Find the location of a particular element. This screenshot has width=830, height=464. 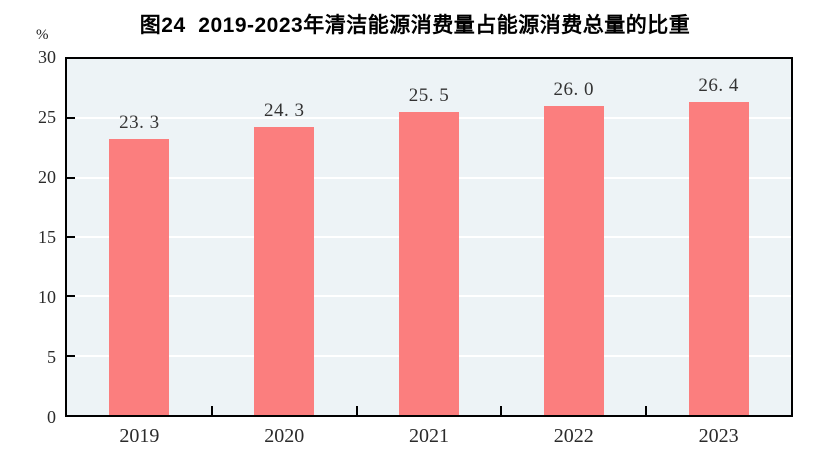

bar-2023 is located at coordinates (718, 258).